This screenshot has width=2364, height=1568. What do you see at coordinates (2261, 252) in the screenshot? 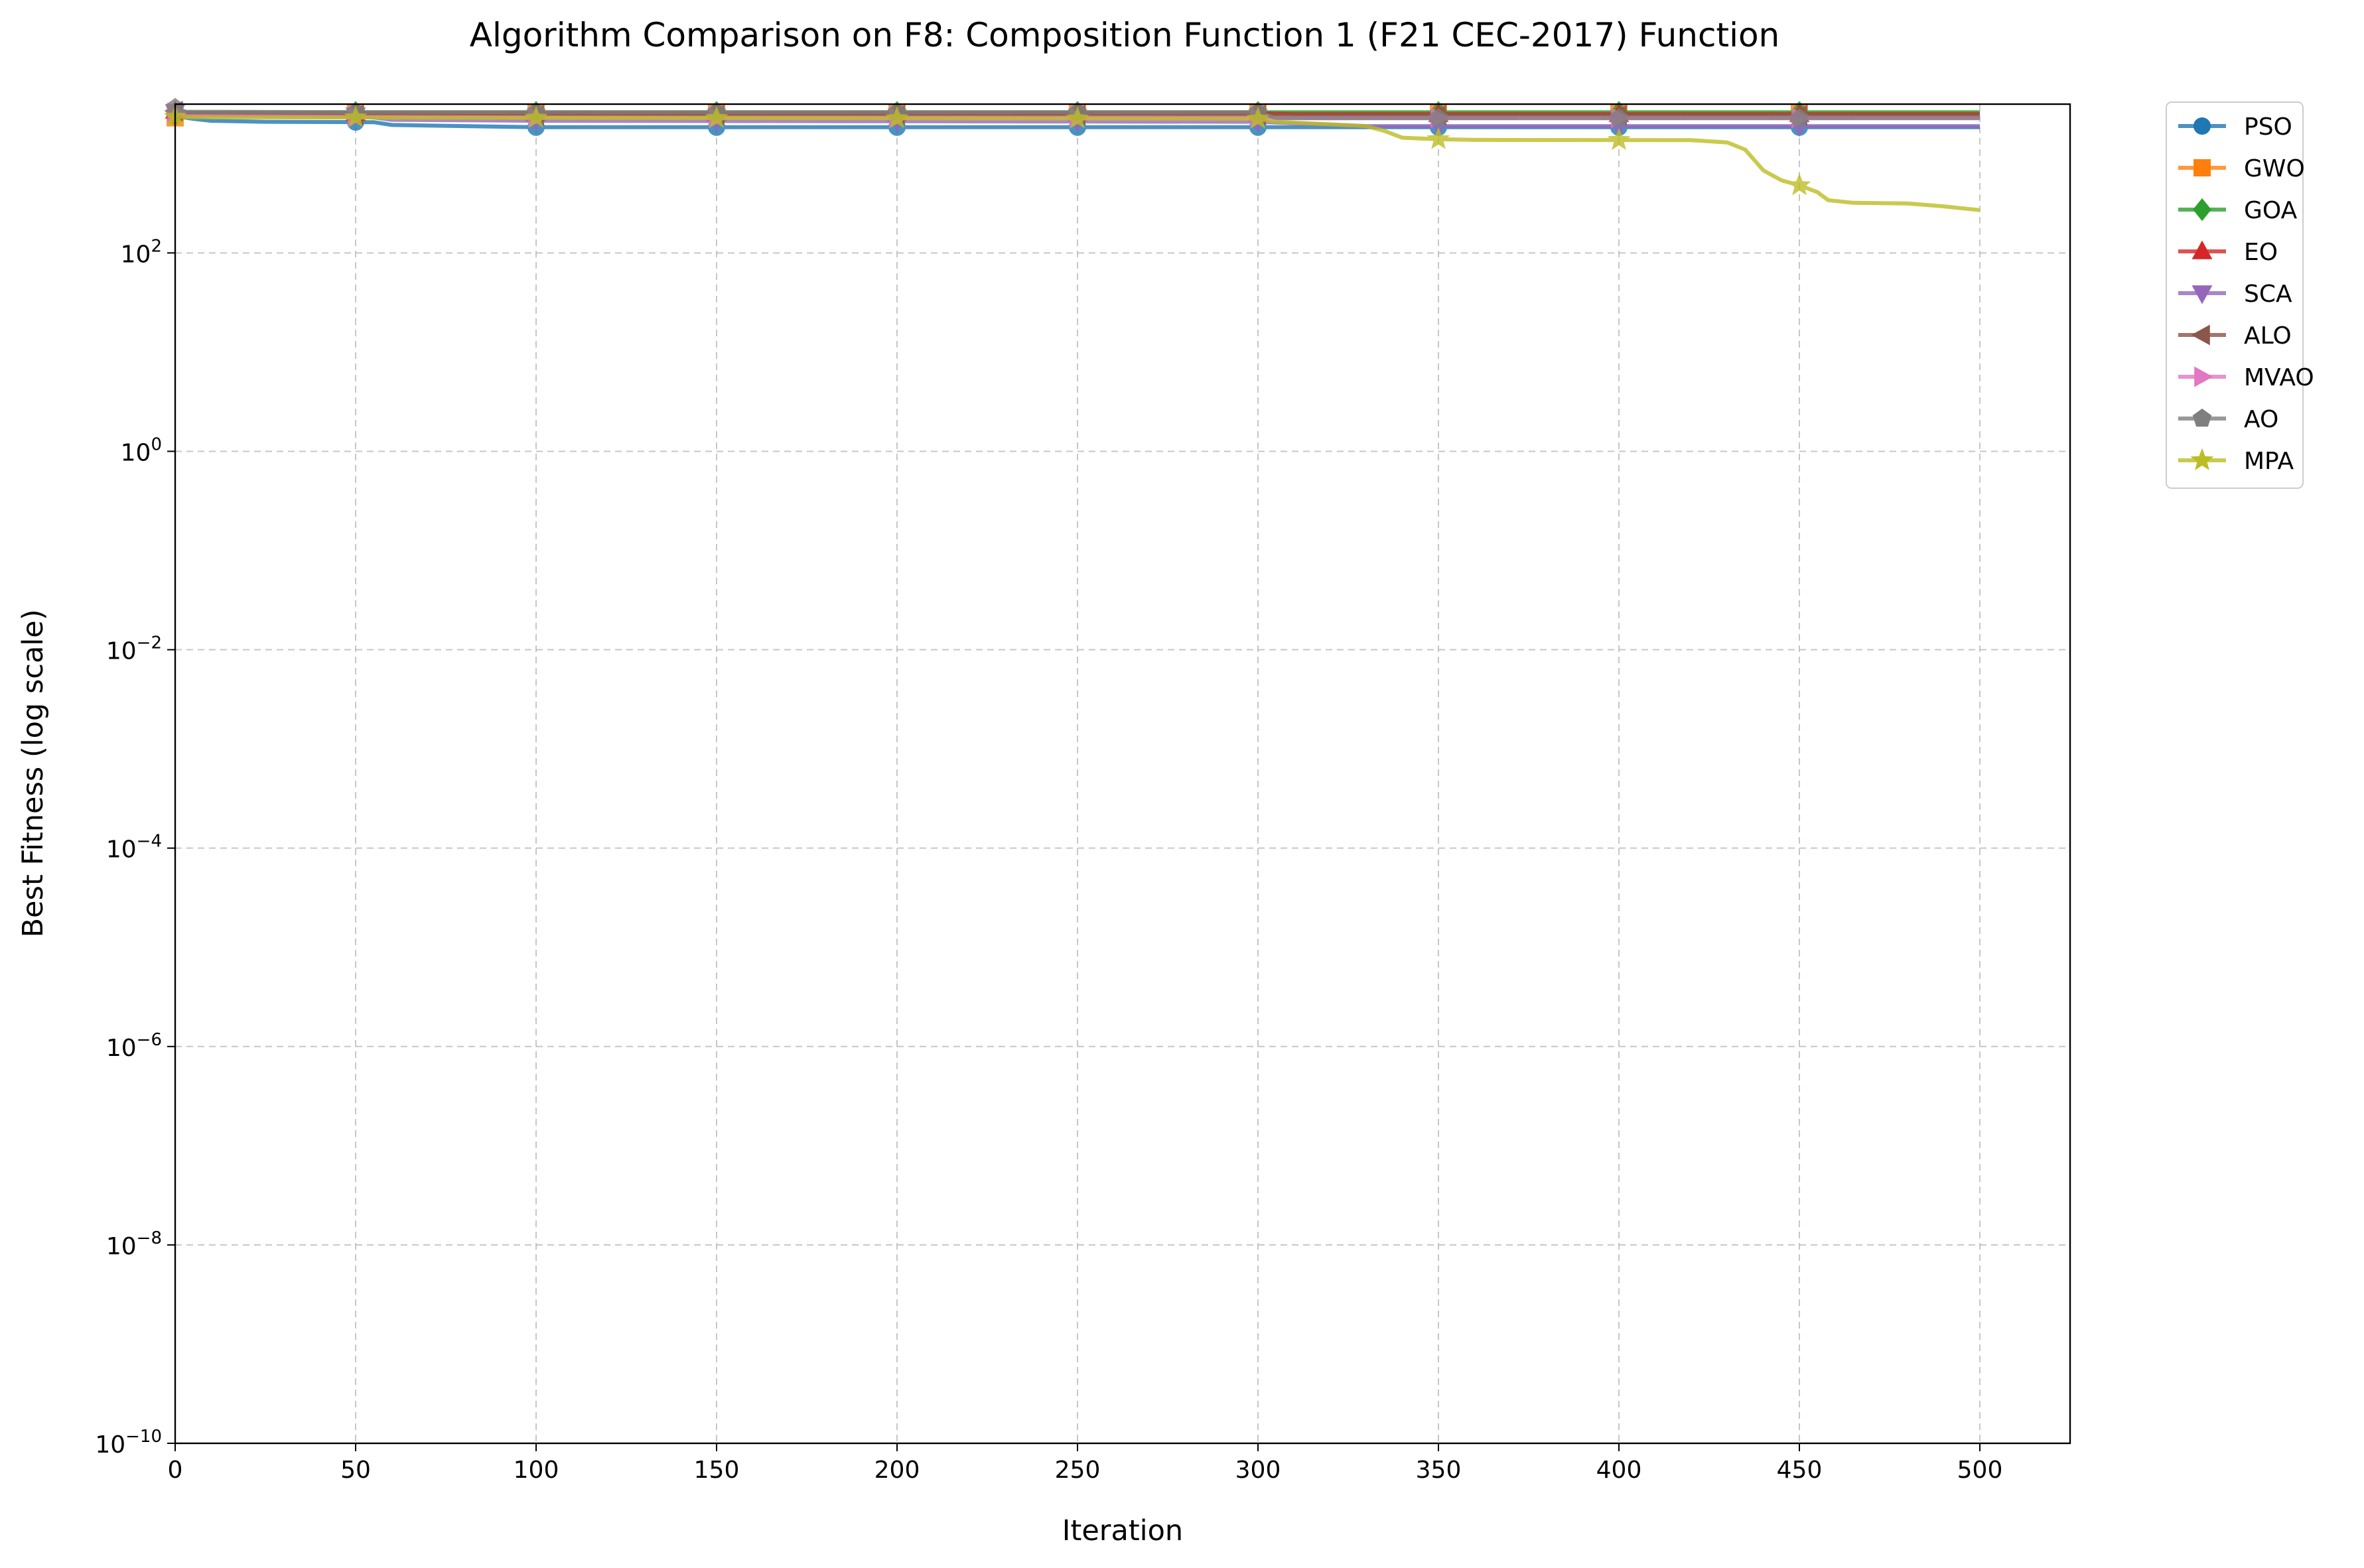
I see `legend-label: EO` at bounding box center [2261, 252].